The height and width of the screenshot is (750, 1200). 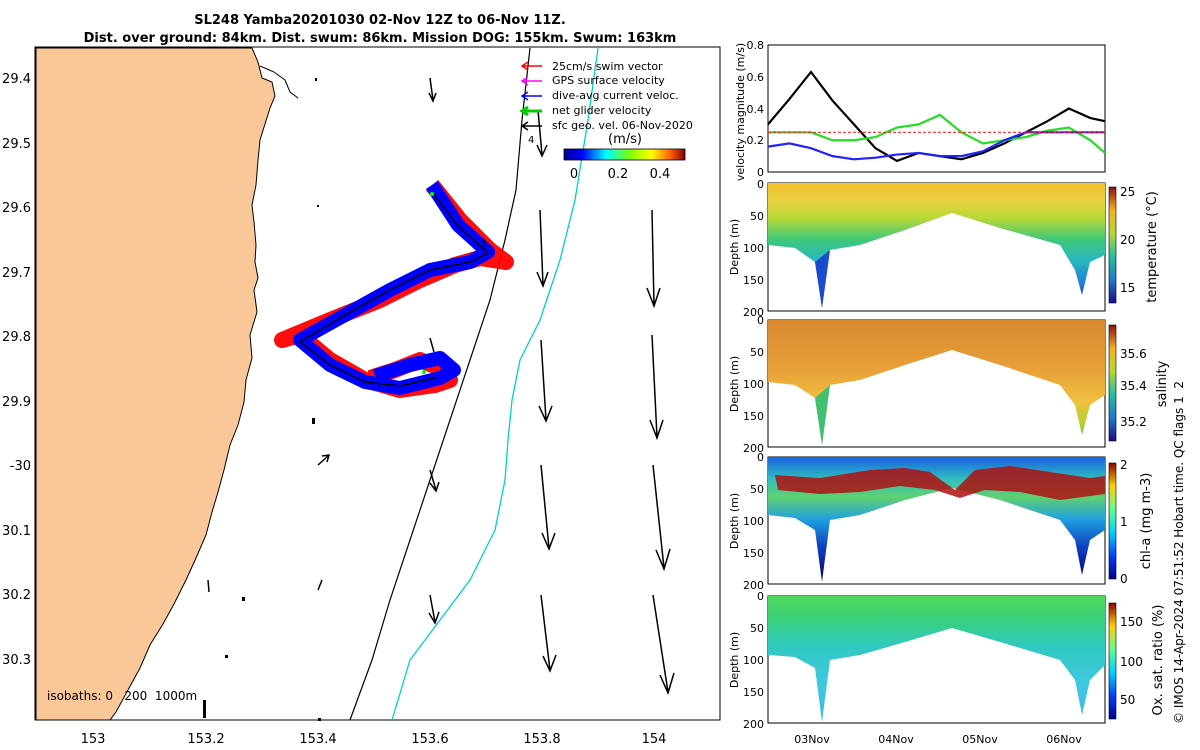 I want to click on cbar-label: chl-a (mg m-3), so click(x=1146, y=521).